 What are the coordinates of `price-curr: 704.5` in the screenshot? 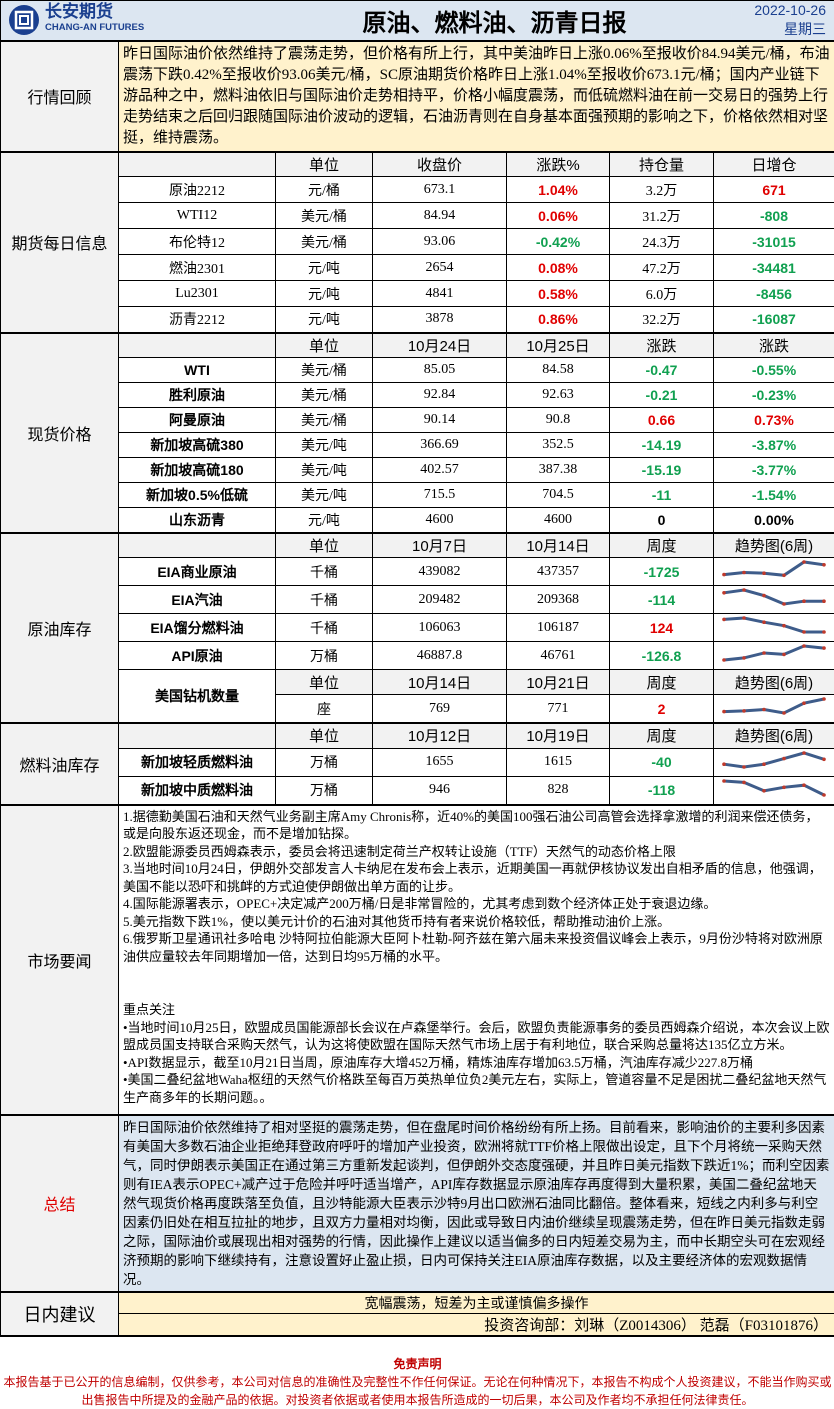 It's located at (558, 495).